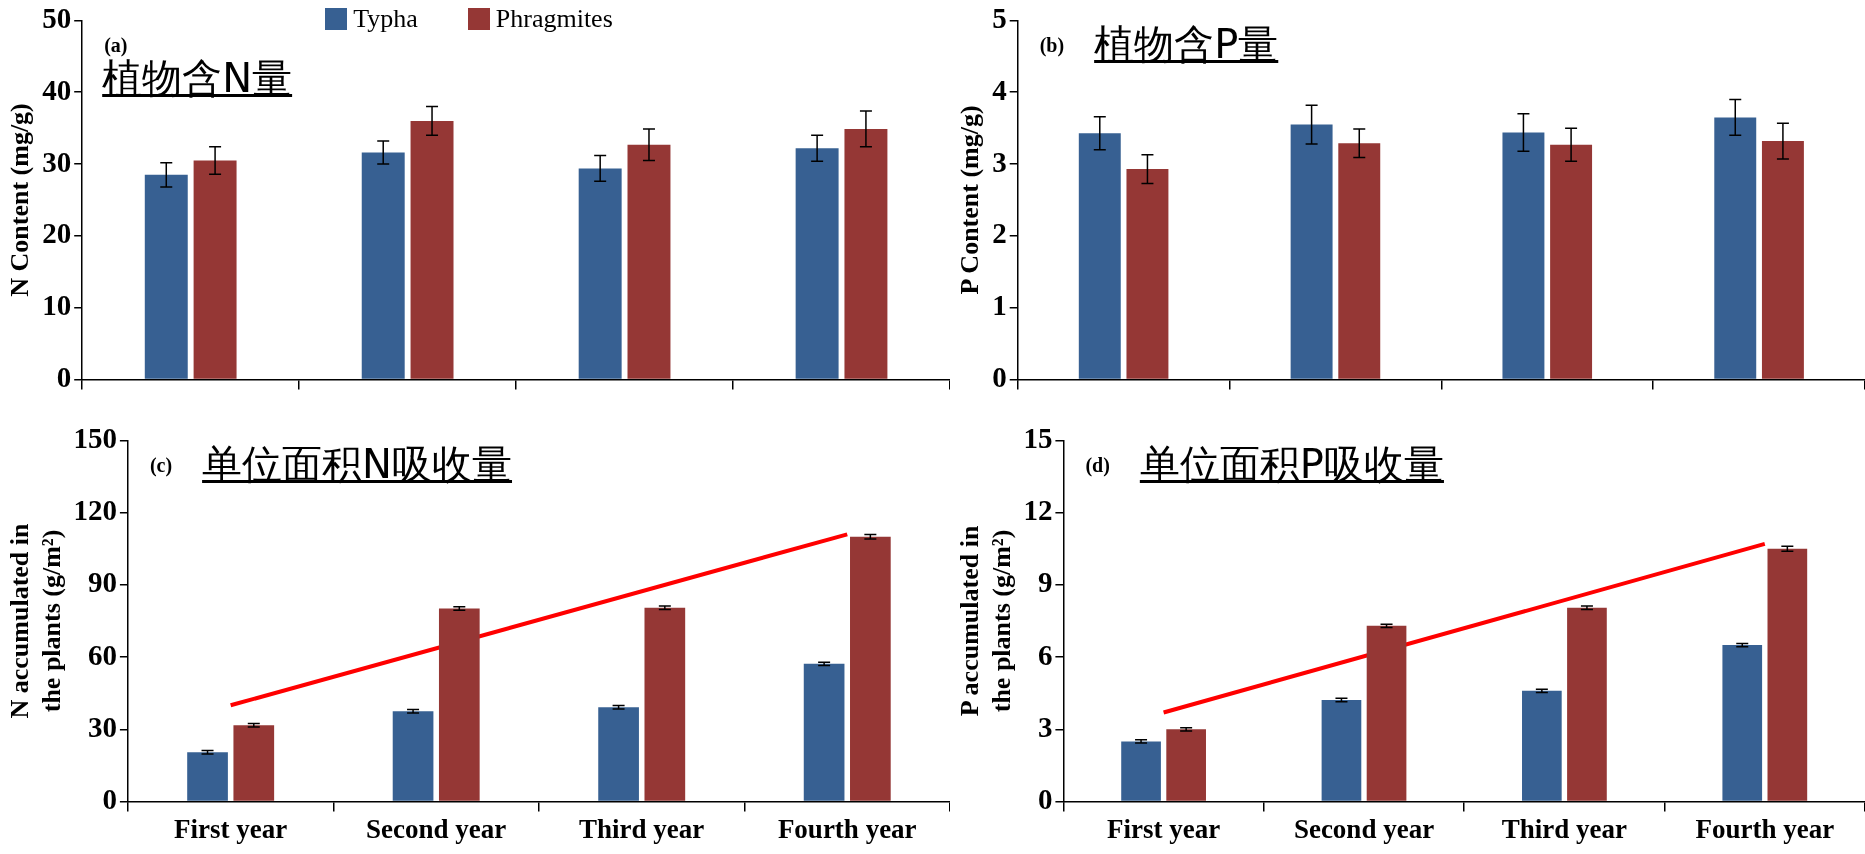  What do you see at coordinates (970, 200) in the screenshot?
I see `y-axis-title: P Content (mg/g)` at bounding box center [970, 200].